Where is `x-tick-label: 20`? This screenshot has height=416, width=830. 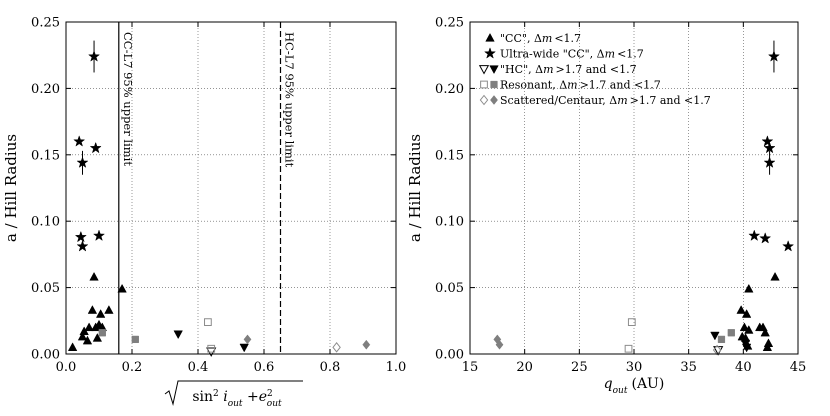
x-tick-label: 20 is located at coordinates (524, 367).